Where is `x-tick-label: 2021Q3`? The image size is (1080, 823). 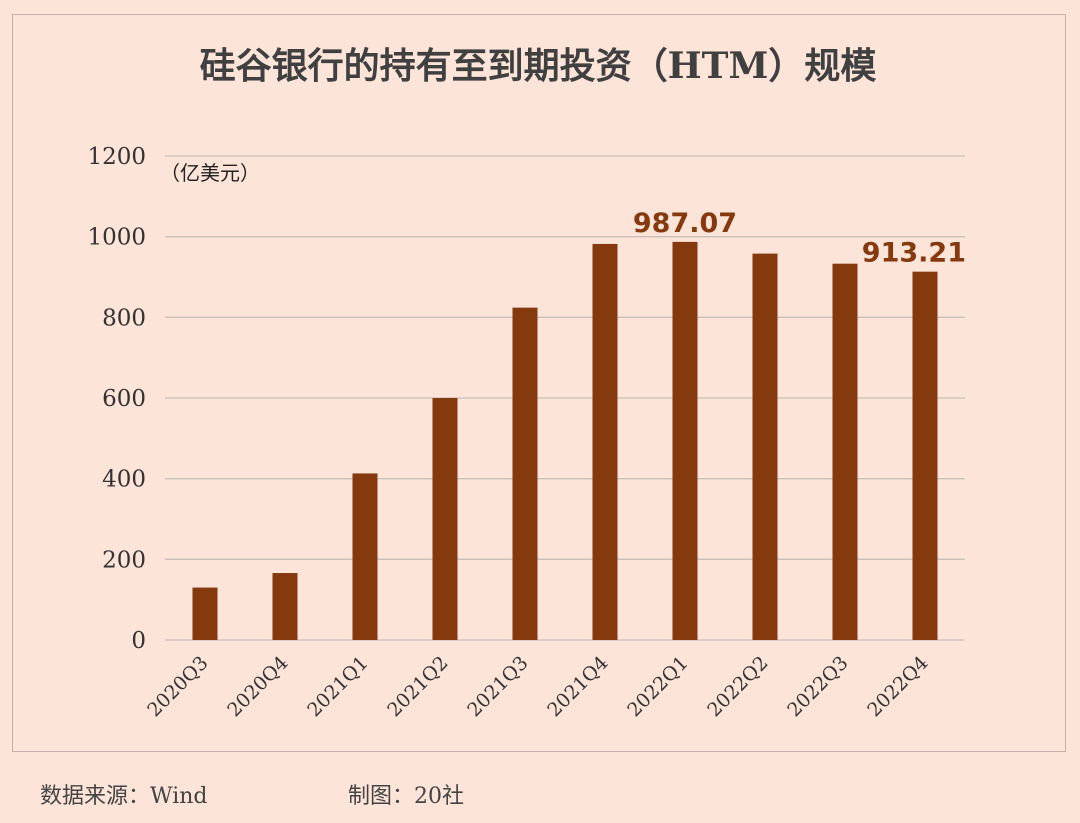 x-tick-label: 2021Q3 is located at coordinates (497, 686).